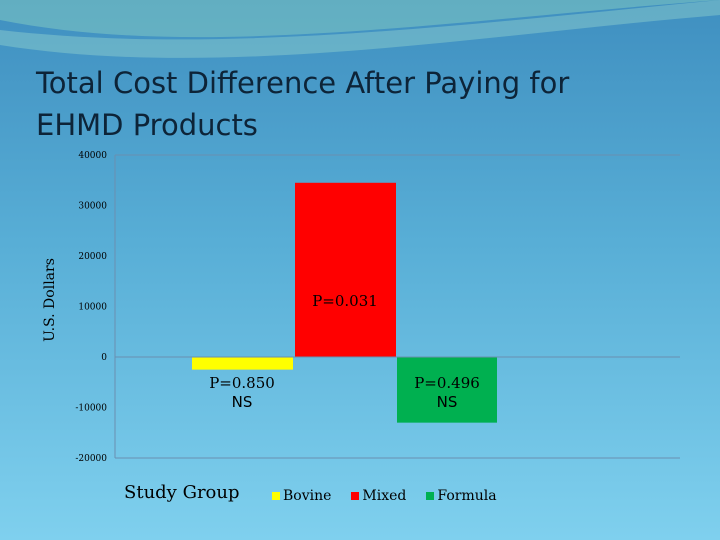 This screenshot has height=540, width=720. Describe the element at coordinates (430, 496) in the screenshot. I see `legend-swatch-formula` at that location.